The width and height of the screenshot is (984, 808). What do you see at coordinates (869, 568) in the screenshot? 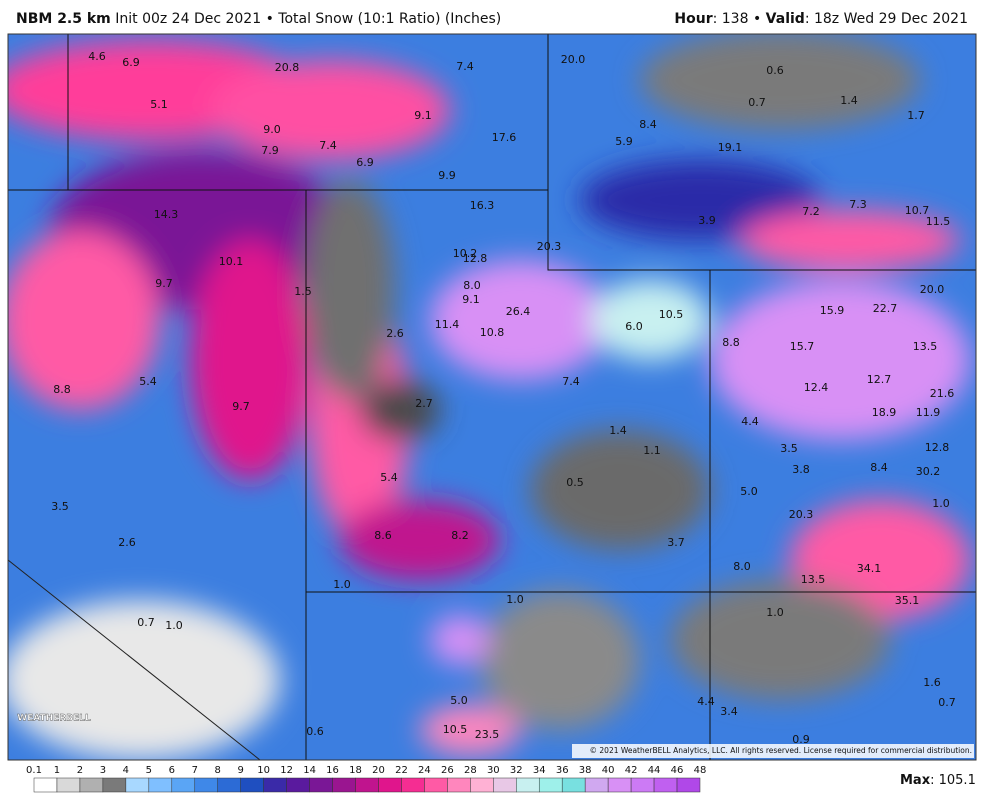
I see `map-label: 34.1` at bounding box center [869, 568].